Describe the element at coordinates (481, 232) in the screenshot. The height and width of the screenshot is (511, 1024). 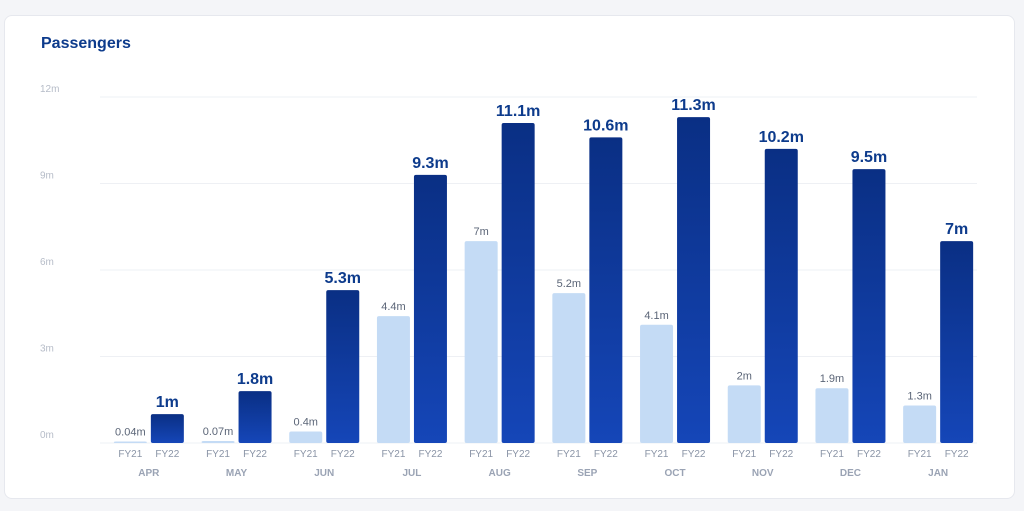
I see `data-label-fy21: 7m` at that location.